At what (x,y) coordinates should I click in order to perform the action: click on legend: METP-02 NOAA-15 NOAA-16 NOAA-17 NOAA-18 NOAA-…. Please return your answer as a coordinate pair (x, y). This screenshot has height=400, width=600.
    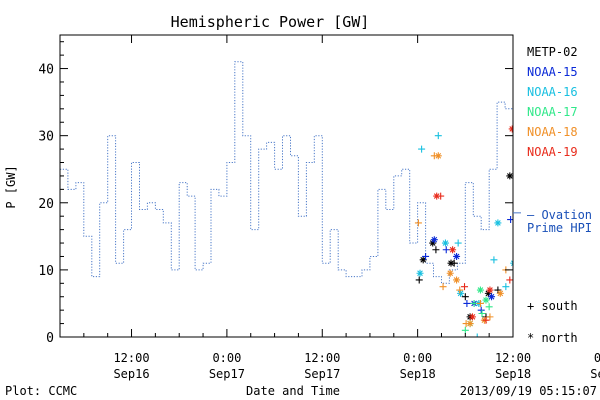
    Looking at the image, I should click on (552, 102).